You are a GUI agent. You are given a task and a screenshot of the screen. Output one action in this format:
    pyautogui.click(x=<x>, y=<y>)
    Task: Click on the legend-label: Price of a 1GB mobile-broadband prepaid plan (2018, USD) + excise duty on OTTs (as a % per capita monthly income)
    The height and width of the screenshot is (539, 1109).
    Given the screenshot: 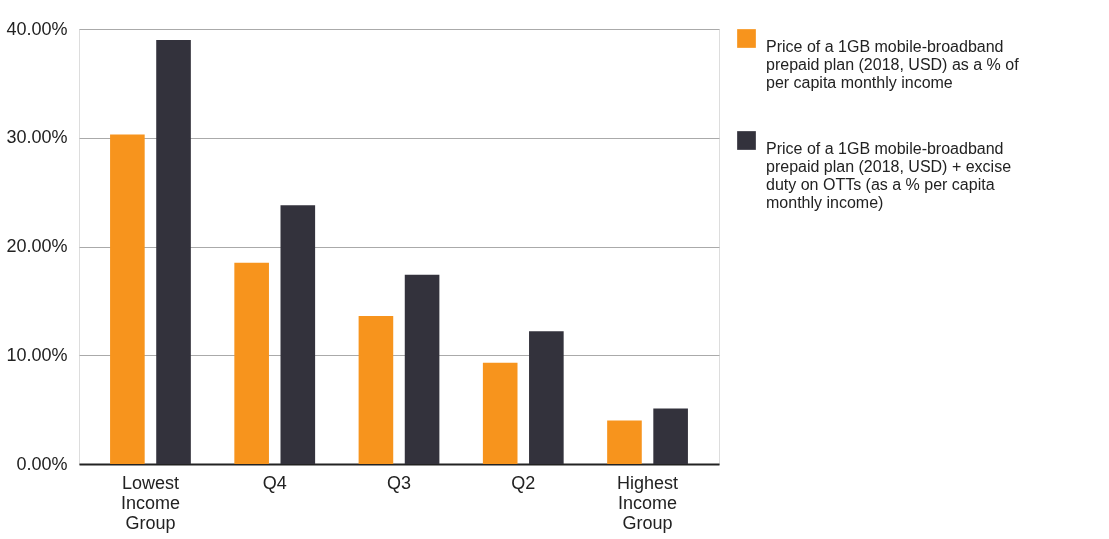 What is the action you would take?
    pyautogui.click(x=889, y=175)
    